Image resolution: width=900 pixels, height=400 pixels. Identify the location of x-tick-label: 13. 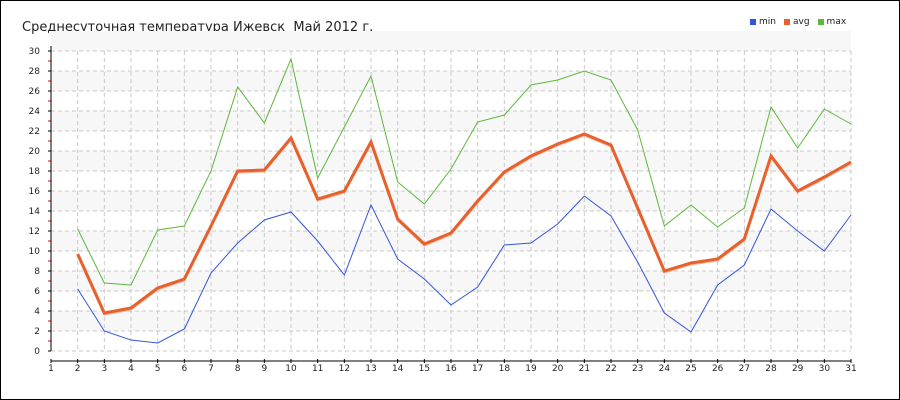
(370, 369).